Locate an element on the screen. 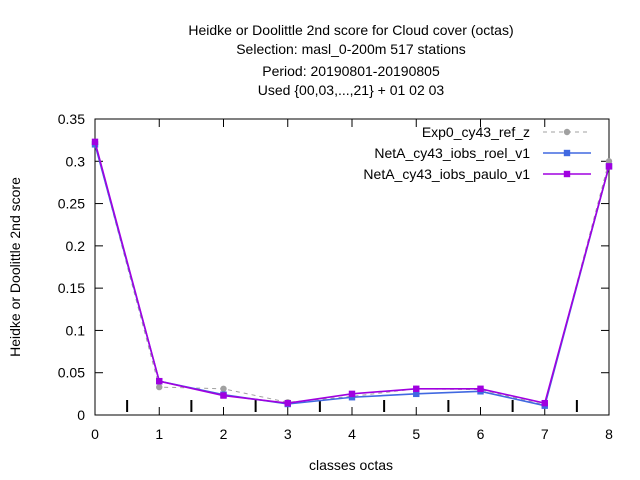 This screenshot has height=480, width=640. x-tick-label: 8 is located at coordinates (609, 434).